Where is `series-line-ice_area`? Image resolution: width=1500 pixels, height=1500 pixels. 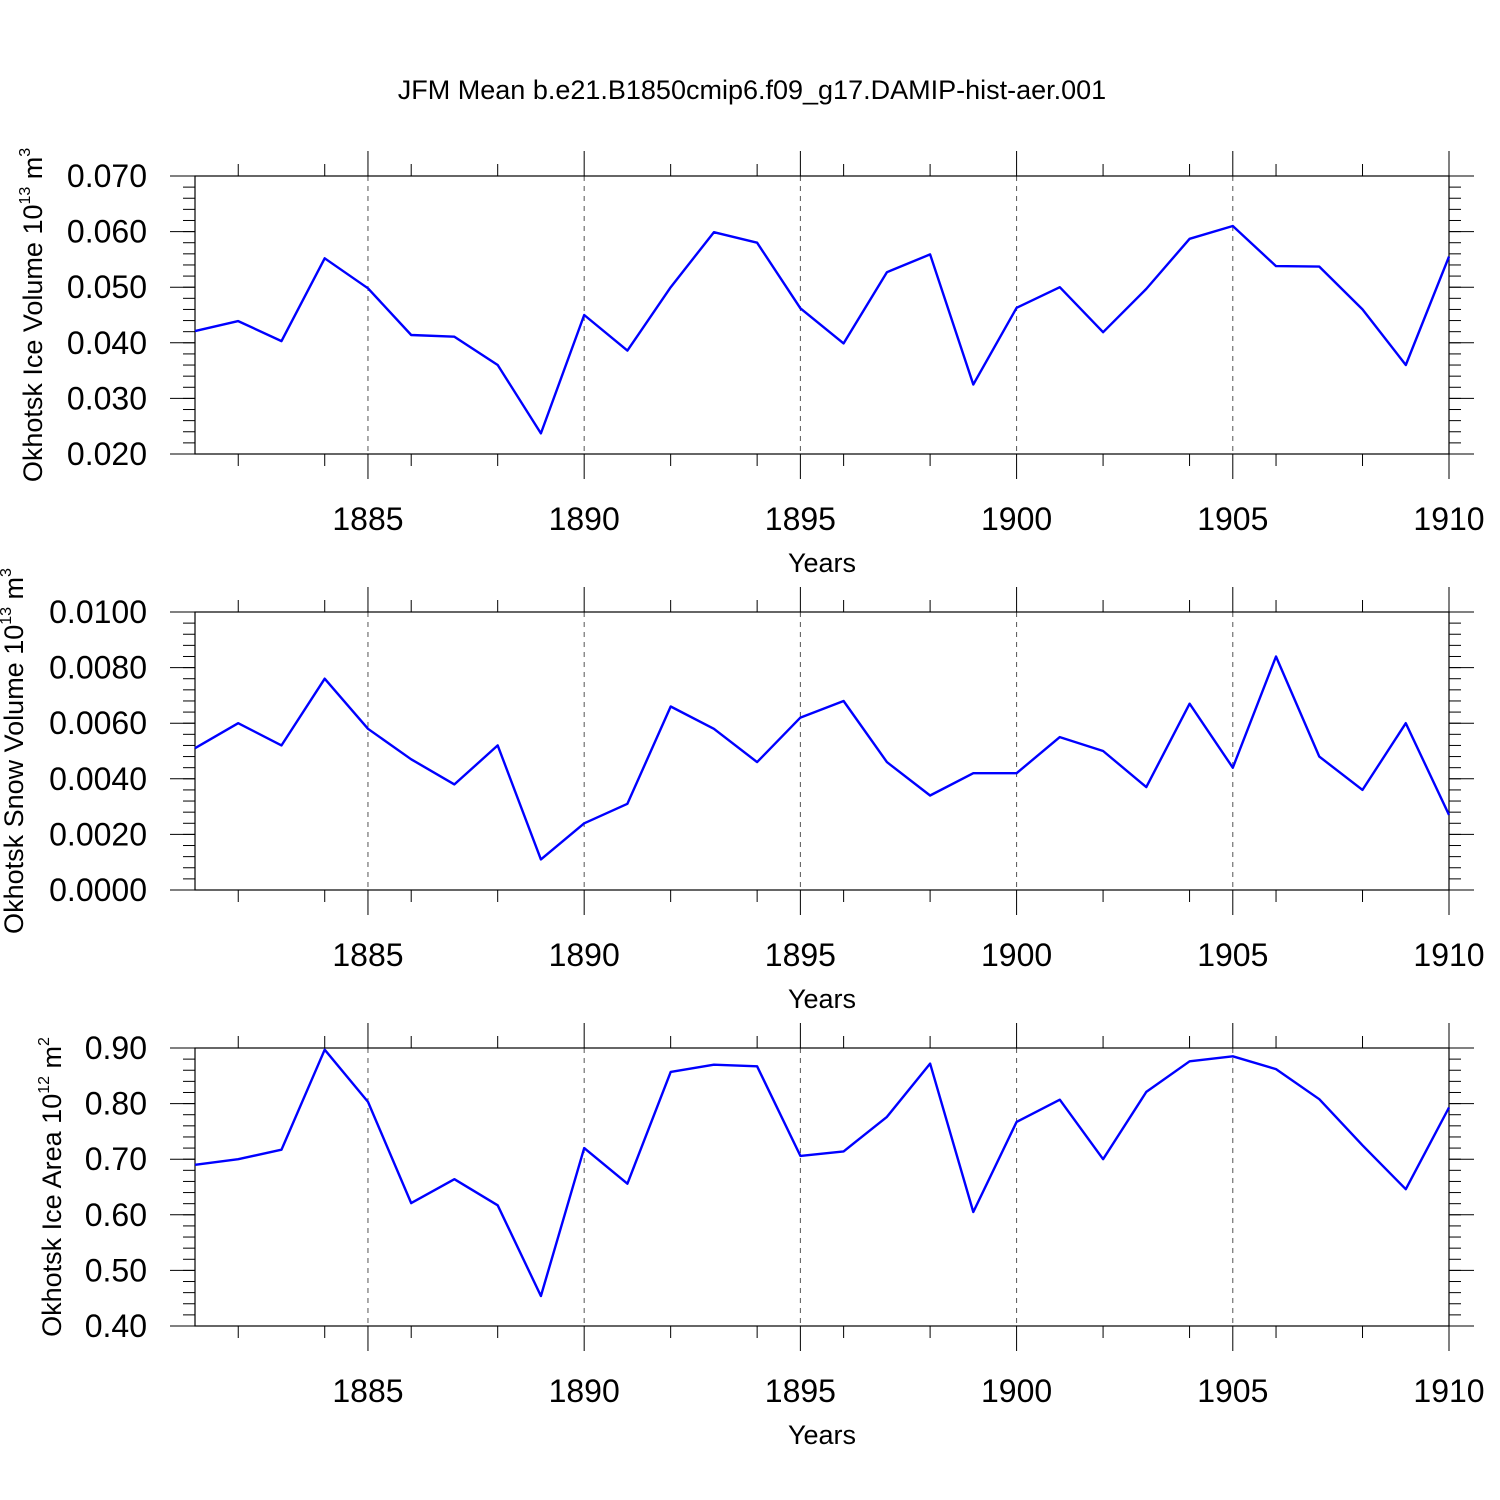 series-line-ice_area is located at coordinates (822, 1173).